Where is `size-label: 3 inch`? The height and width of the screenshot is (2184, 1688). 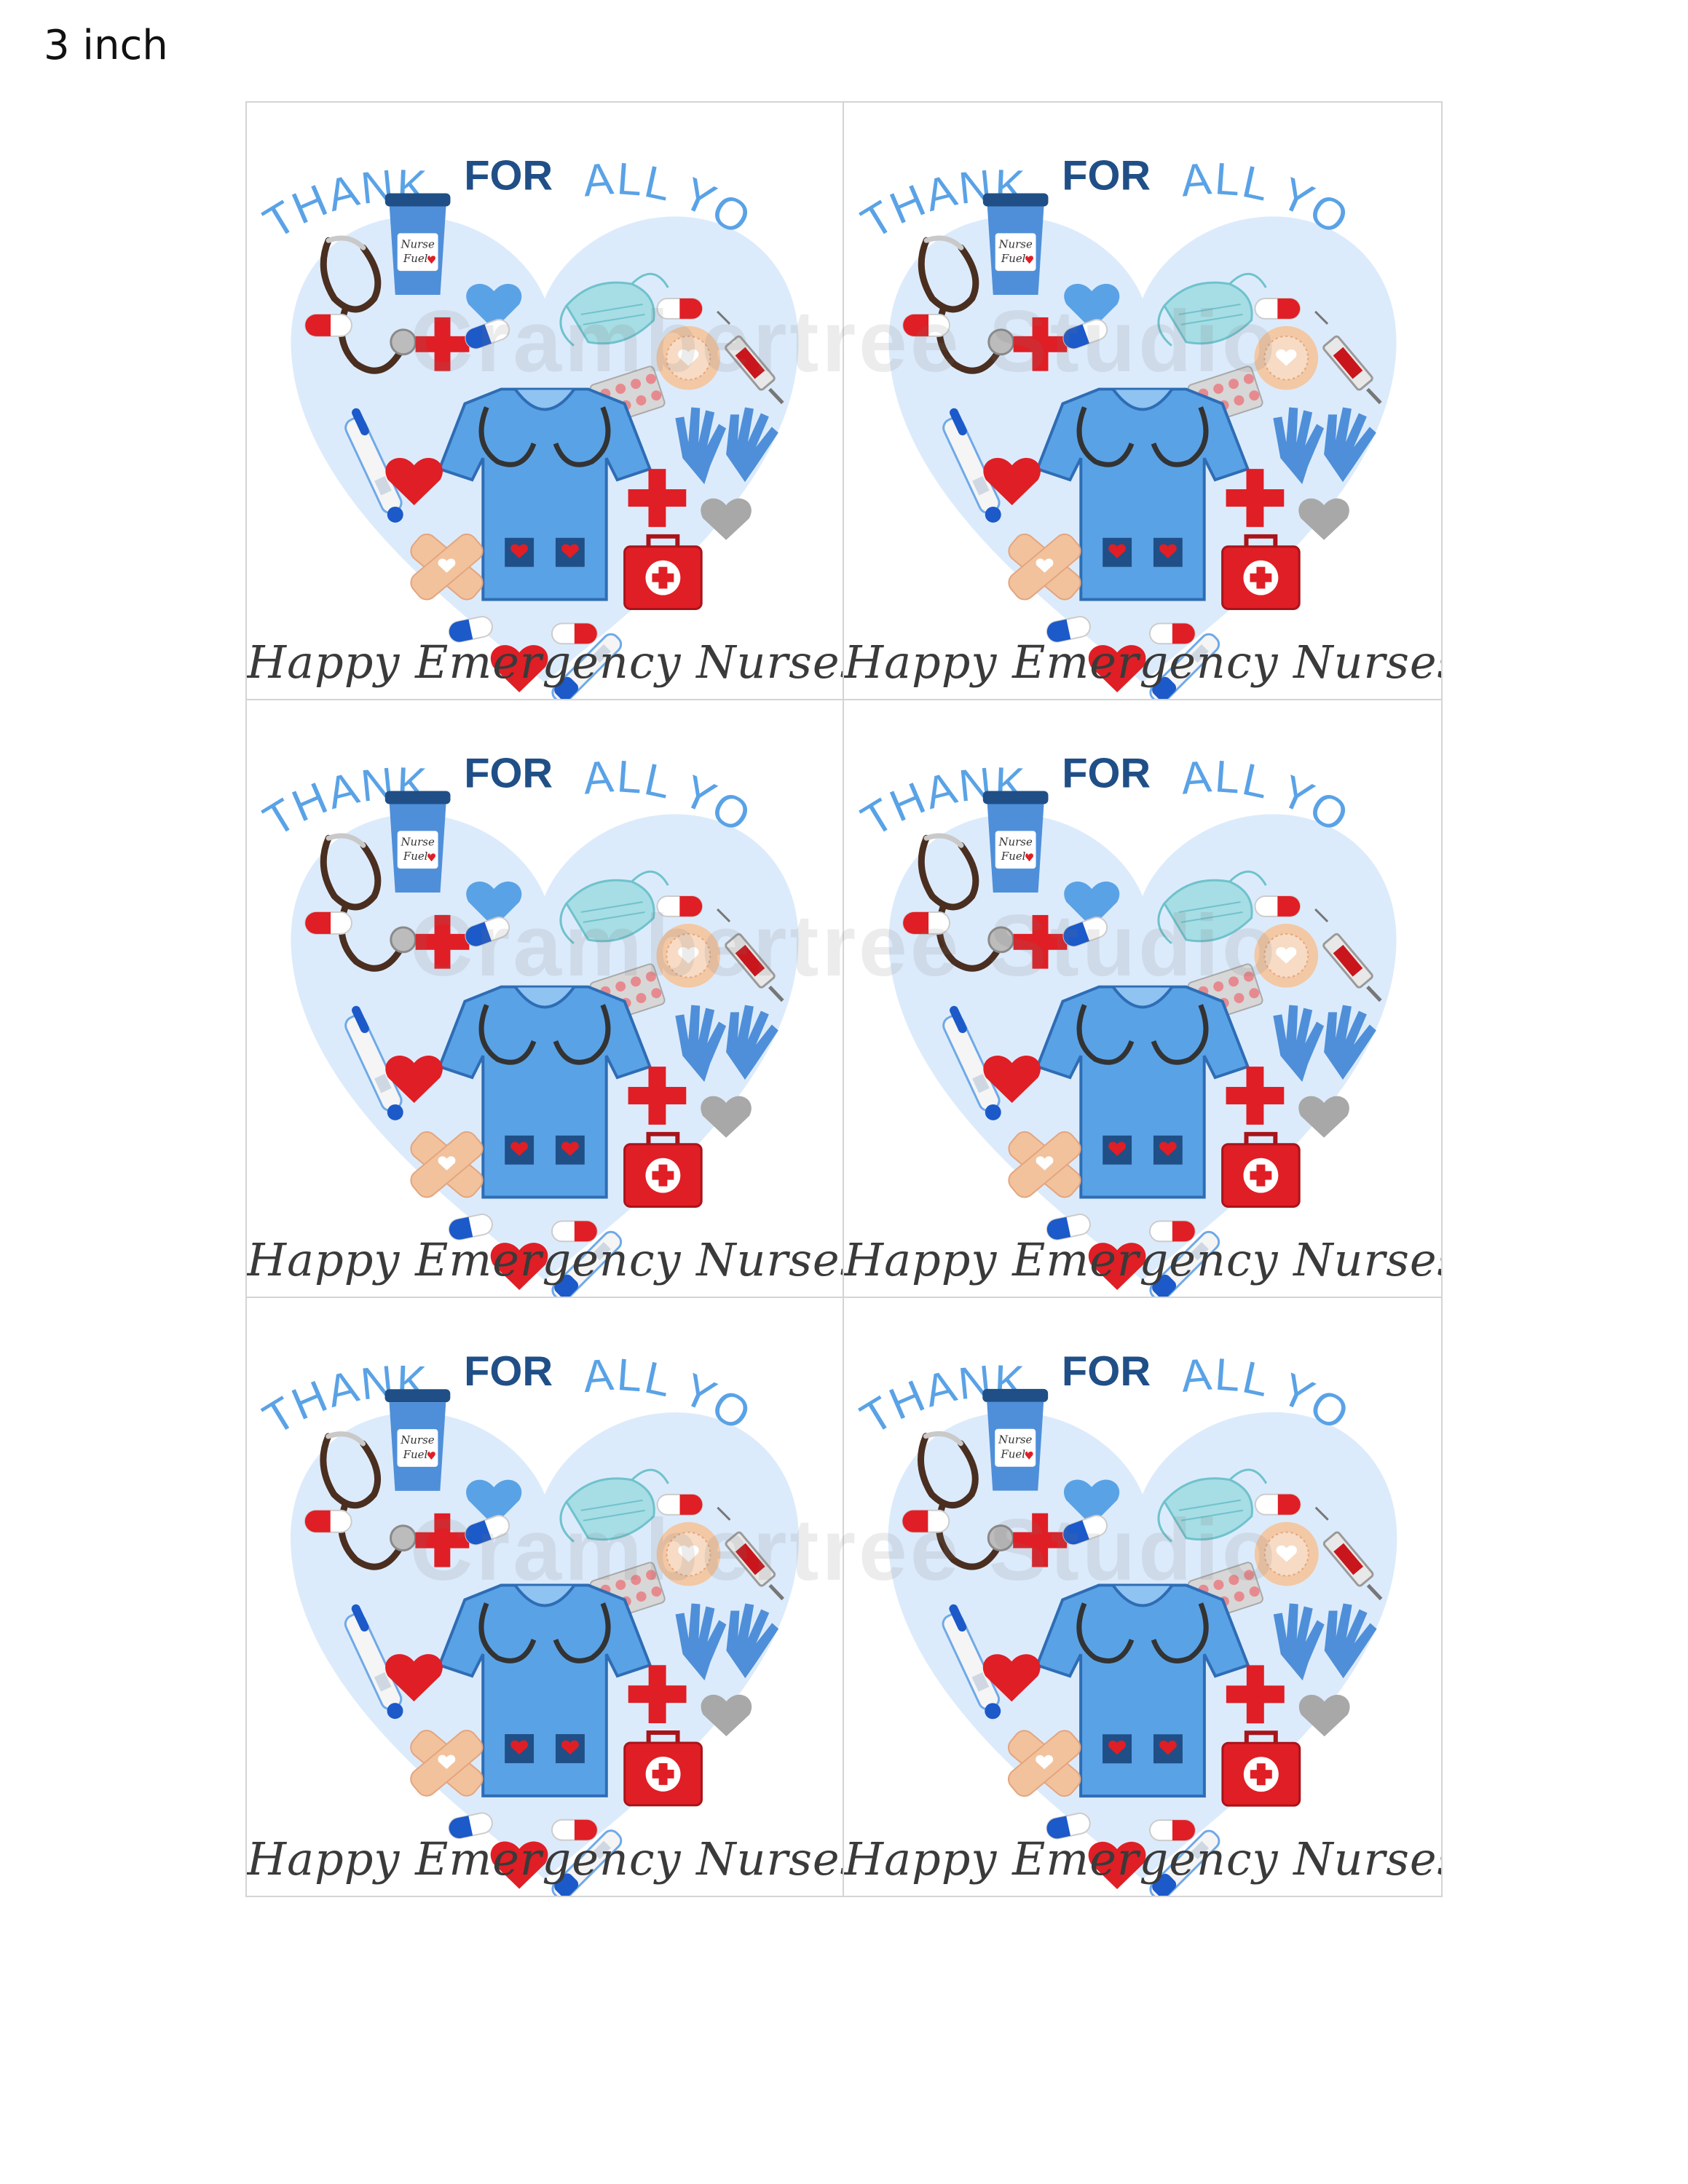 size-label: 3 inch is located at coordinates (106, 45).